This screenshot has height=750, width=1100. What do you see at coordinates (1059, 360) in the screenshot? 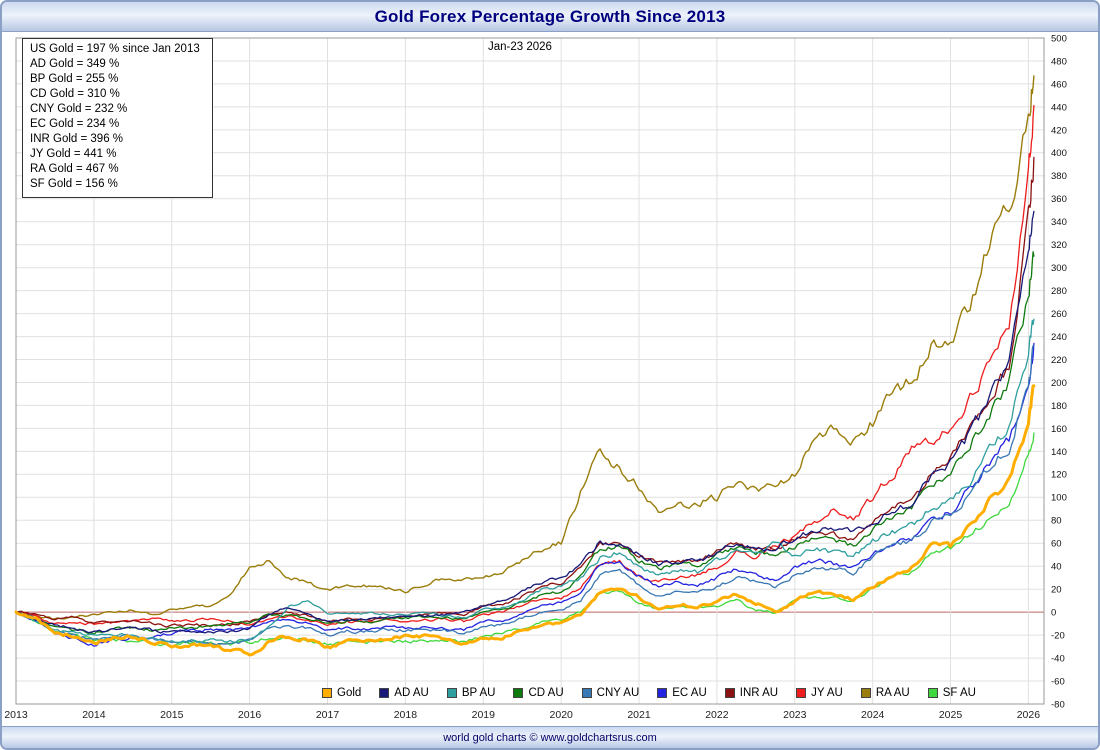
I see `svg-text: 220` at bounding box center [1059, 360].